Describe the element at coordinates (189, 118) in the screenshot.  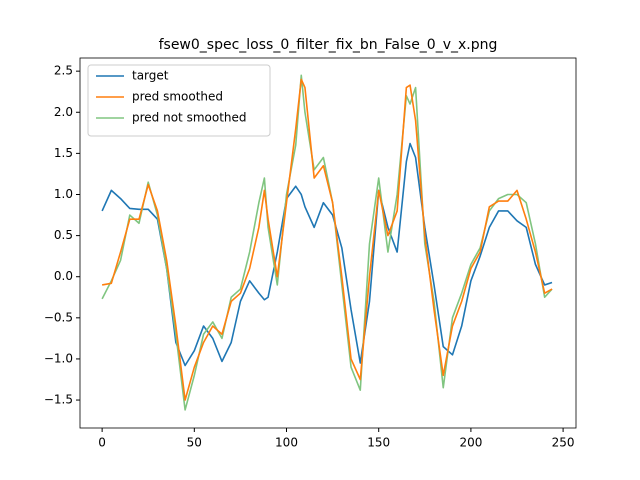
I see `legend-label: pred not smoothed` at that location.